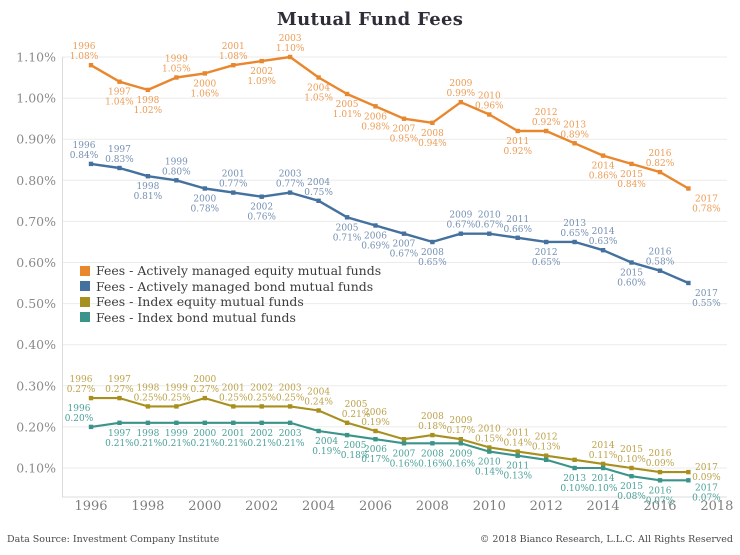  I want to click on data-point-label: 1996 0.27%, so click(81, 385).